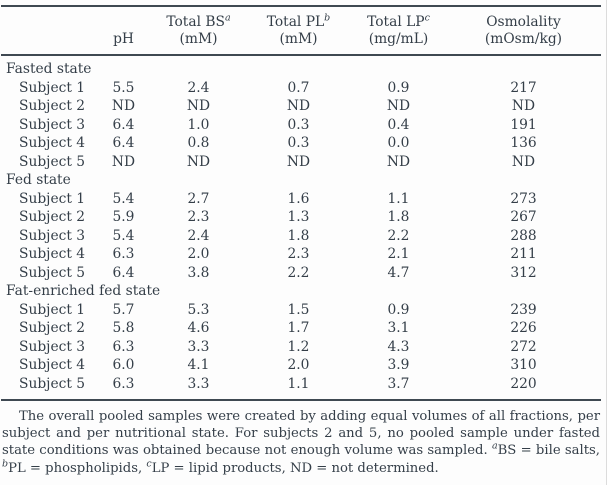 Image resolution: width=607 pixels, height=485 pixels. Describe the element at coordinates (198, 328) in the screenshot. I see `cell-value: 4.6` at that location.